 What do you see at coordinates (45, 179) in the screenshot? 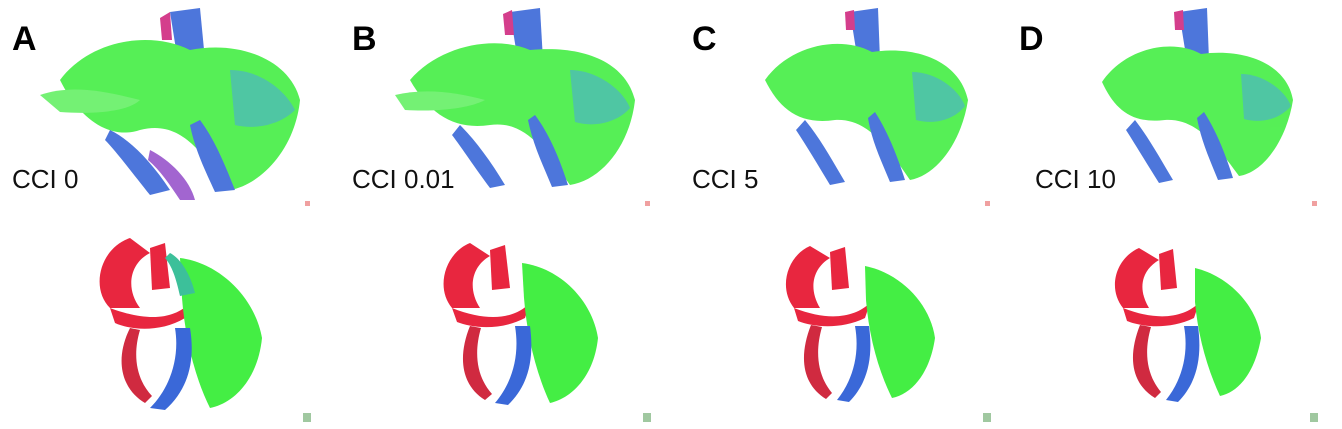
I see `cci-label: CCI 0` at bounding box center [45, 179].